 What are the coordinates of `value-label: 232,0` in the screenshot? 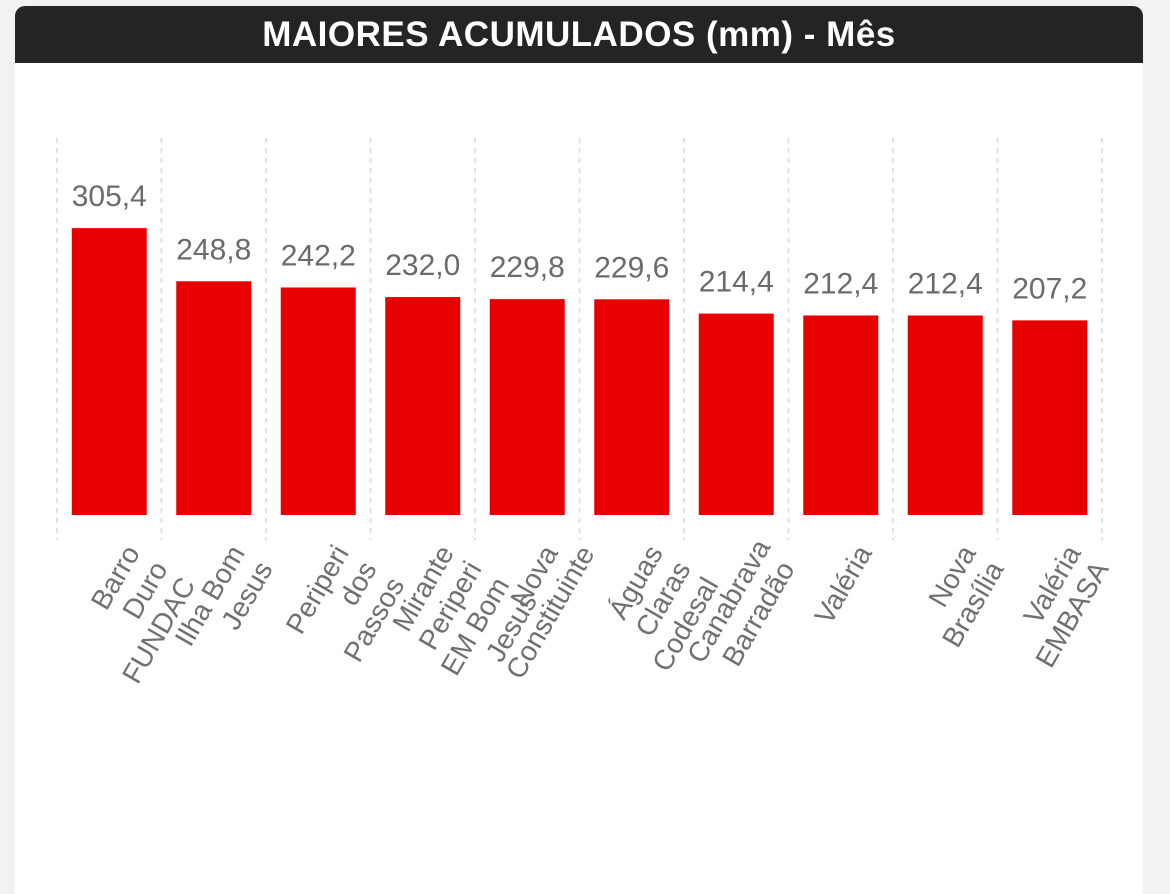 It's located at (422, 265).